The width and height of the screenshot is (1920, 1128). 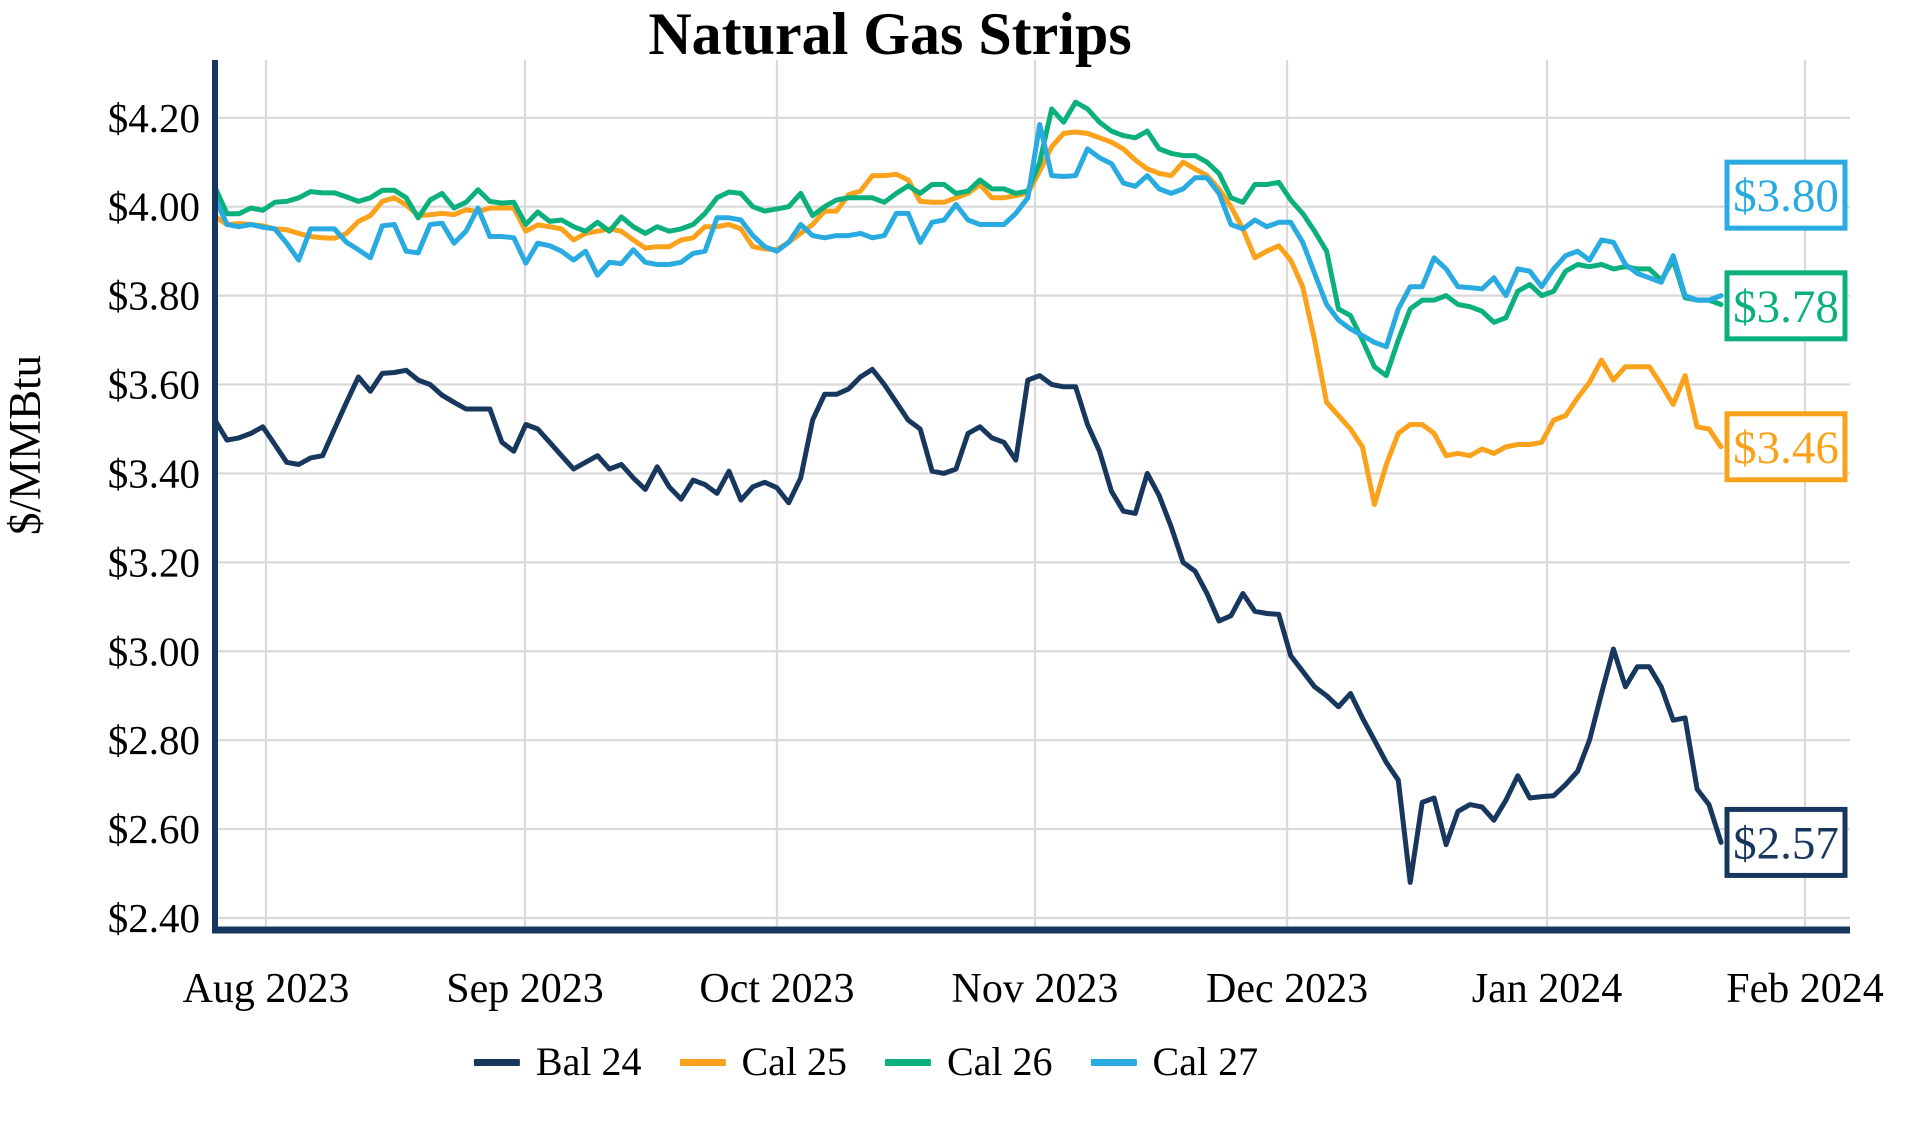 I want to click on y-tick-label: $2.80, so click(x=154, y=740).